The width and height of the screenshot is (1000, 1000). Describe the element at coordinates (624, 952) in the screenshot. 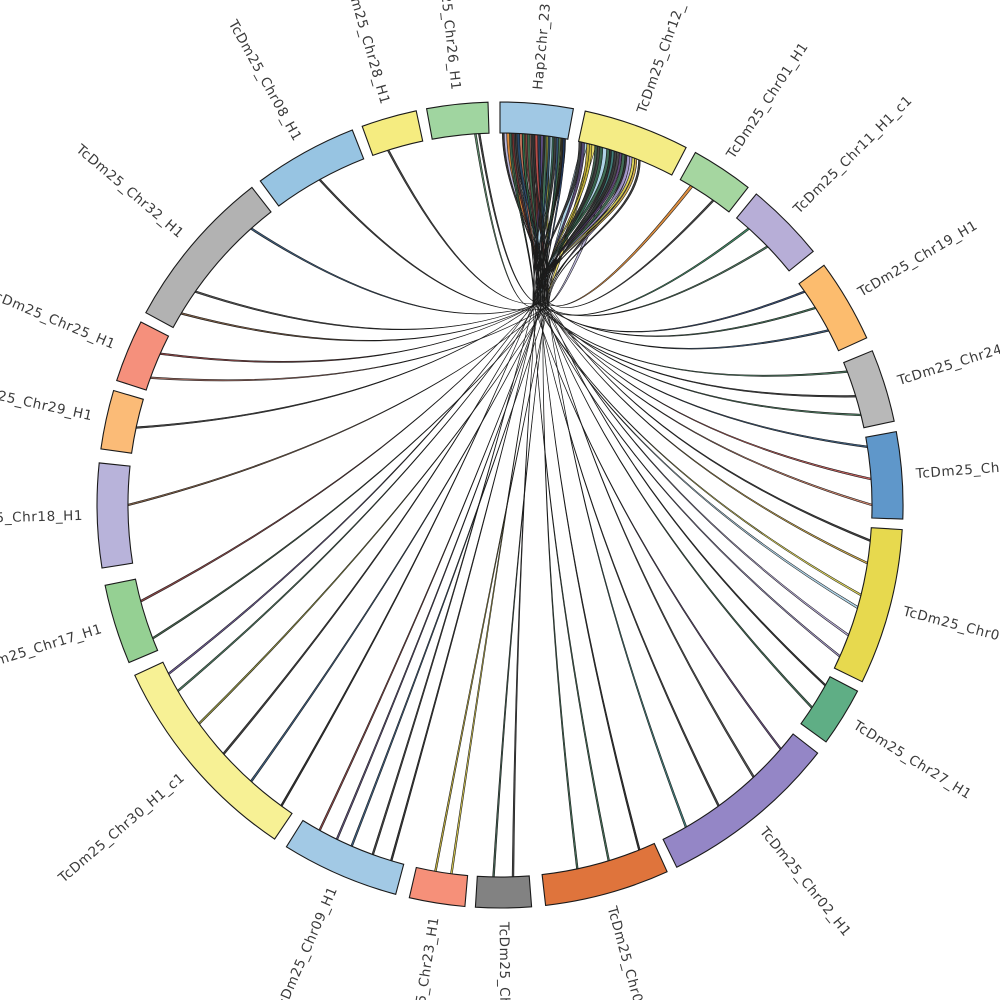

I see `segment-label-TcDm25_Chr0_bottom: TcDm25_Chr0` at that location.